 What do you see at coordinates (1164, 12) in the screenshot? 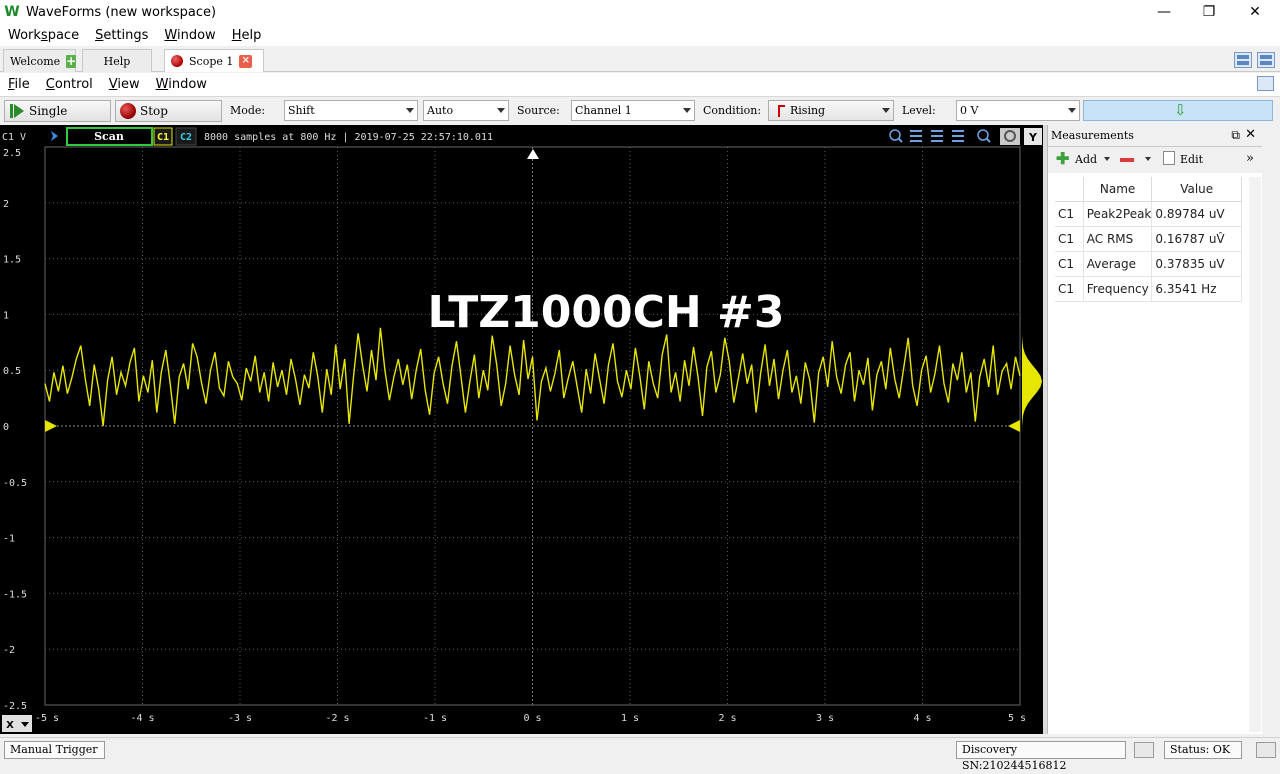
I see `minimize-button: —` at bounding box center [1164, 12].